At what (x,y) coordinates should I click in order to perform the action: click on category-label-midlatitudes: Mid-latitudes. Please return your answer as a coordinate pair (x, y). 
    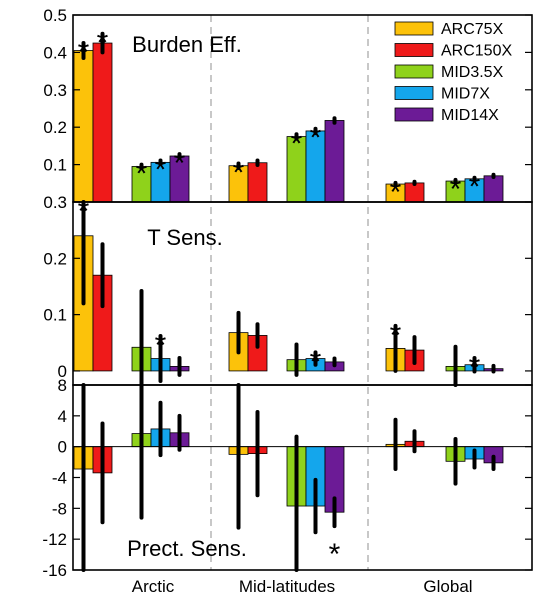
    Looking at the image, I should click on (287, 586).